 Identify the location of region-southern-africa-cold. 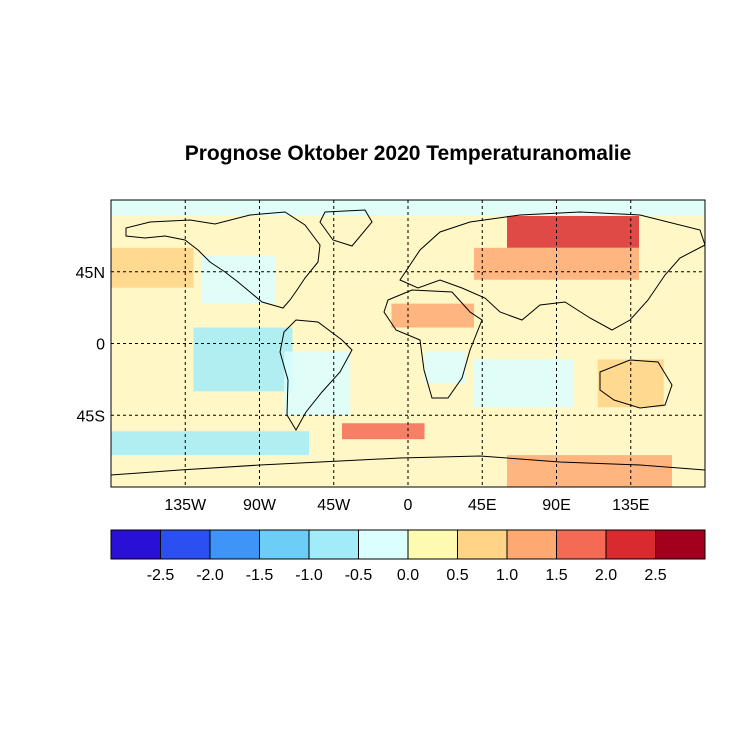
(445, 367).